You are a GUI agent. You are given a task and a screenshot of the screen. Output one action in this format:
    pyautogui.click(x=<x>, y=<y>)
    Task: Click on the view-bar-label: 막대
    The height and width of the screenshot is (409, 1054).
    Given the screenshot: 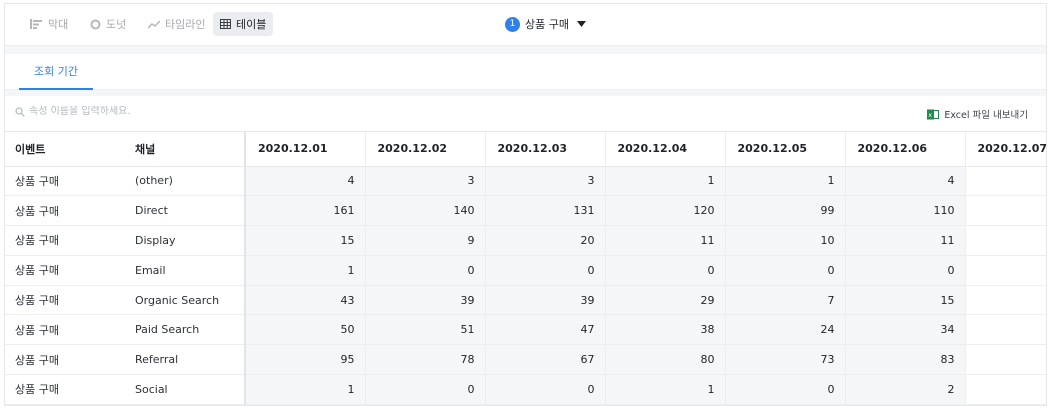 What is the action you would take?
    pyautogui.click(x=58, y=24)
    